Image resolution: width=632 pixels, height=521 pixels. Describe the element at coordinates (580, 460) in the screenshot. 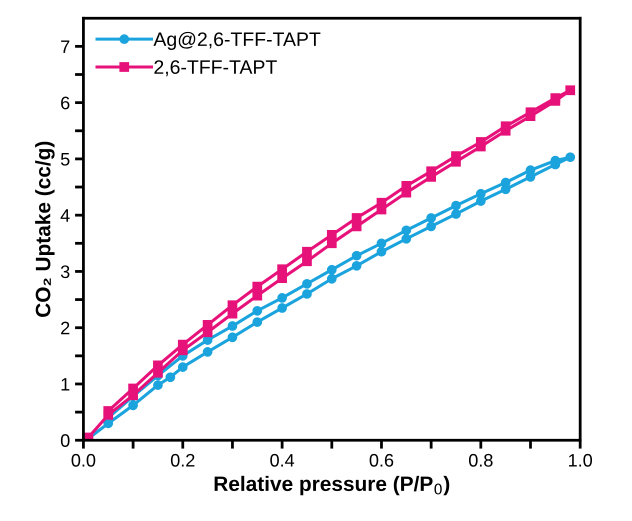

I see `x-tick-label: 1.0` at that location.